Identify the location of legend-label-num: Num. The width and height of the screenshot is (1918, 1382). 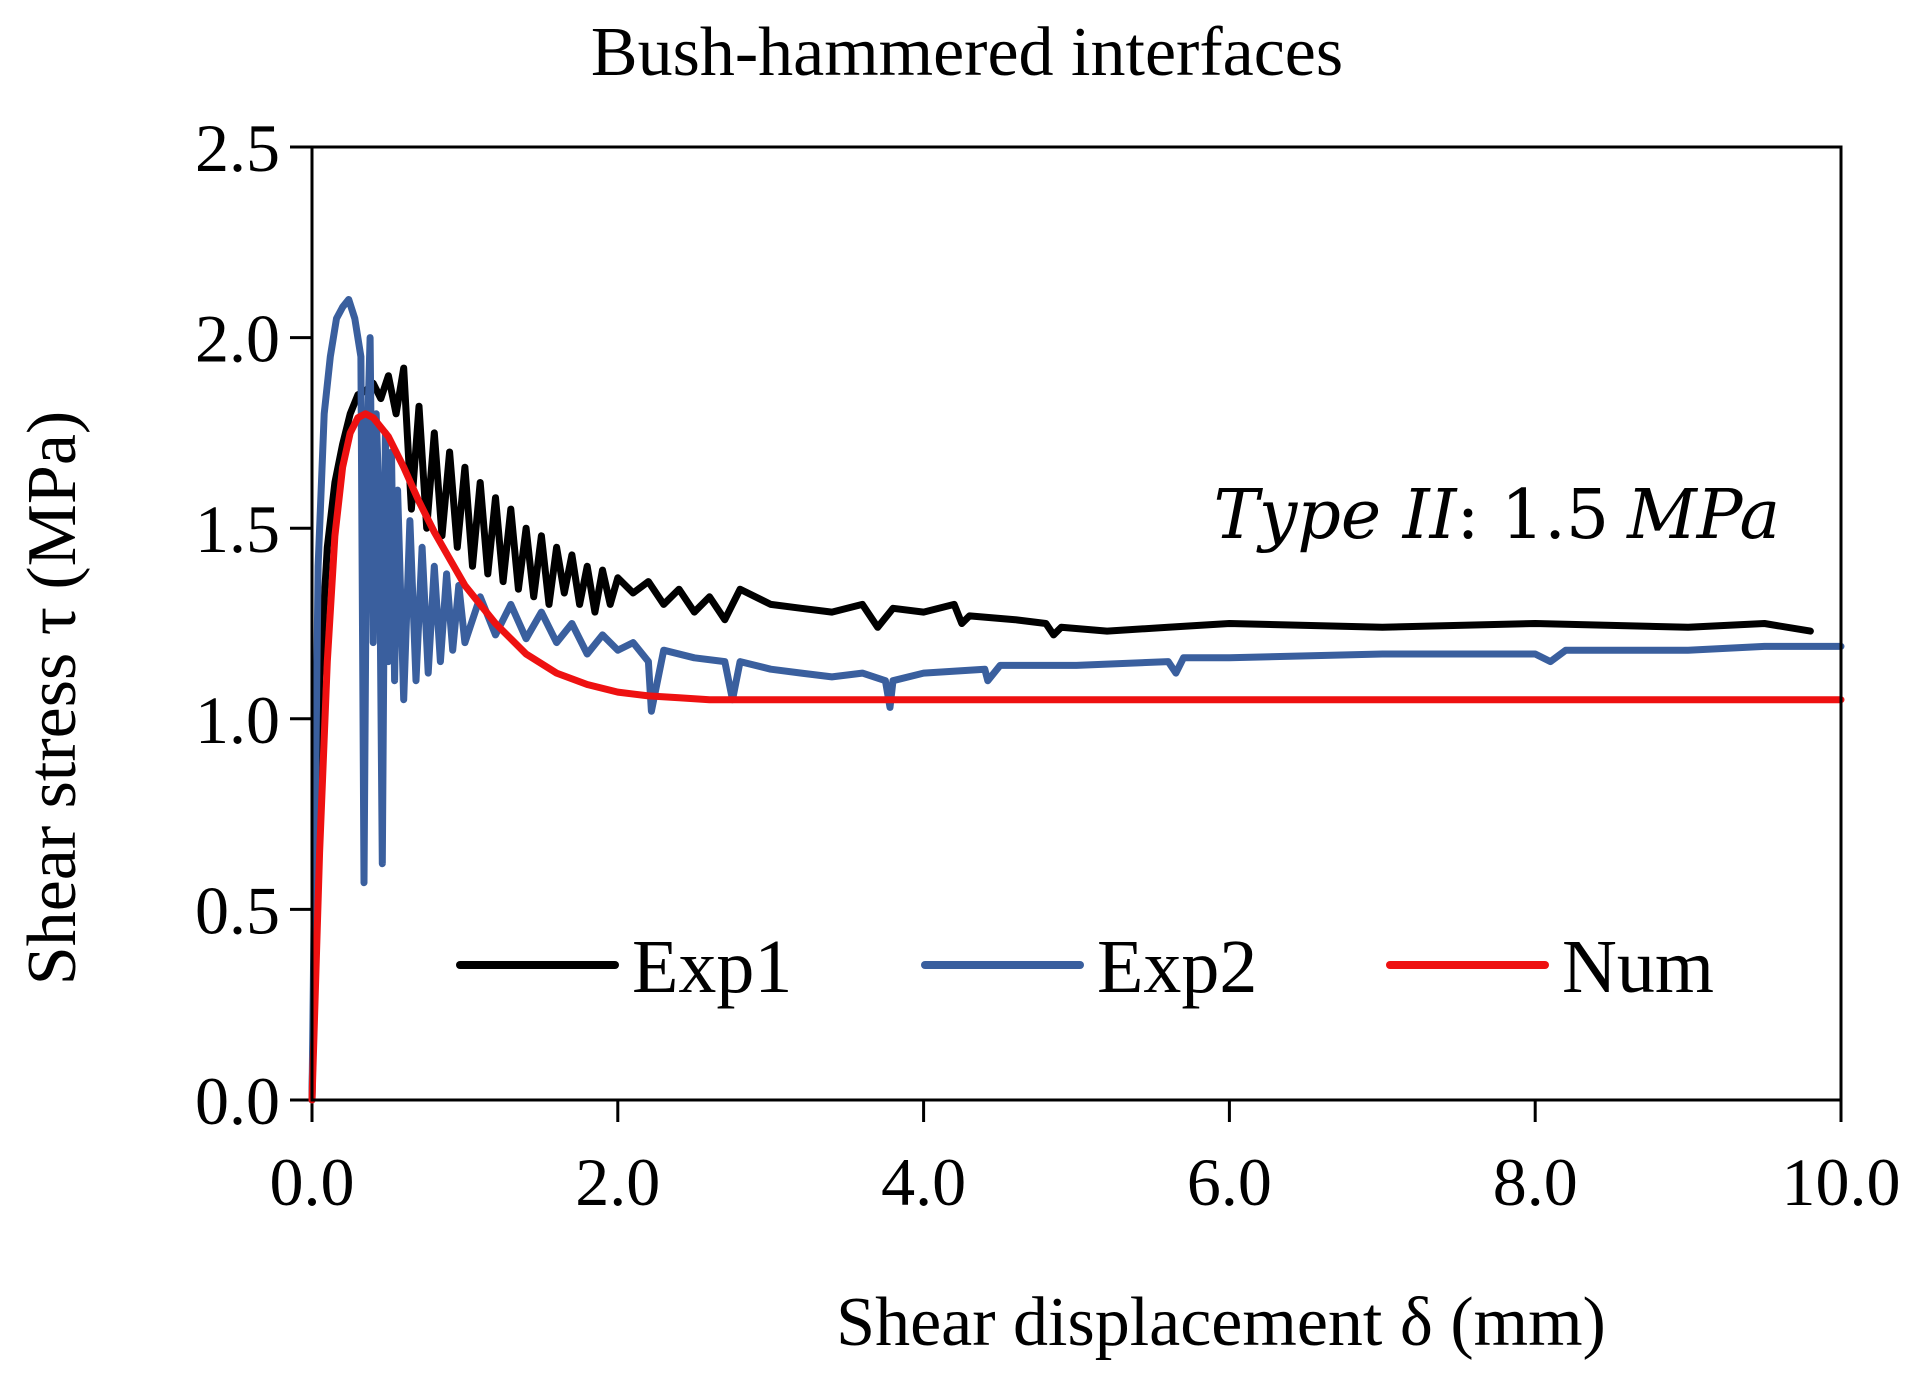
(1638, 967).